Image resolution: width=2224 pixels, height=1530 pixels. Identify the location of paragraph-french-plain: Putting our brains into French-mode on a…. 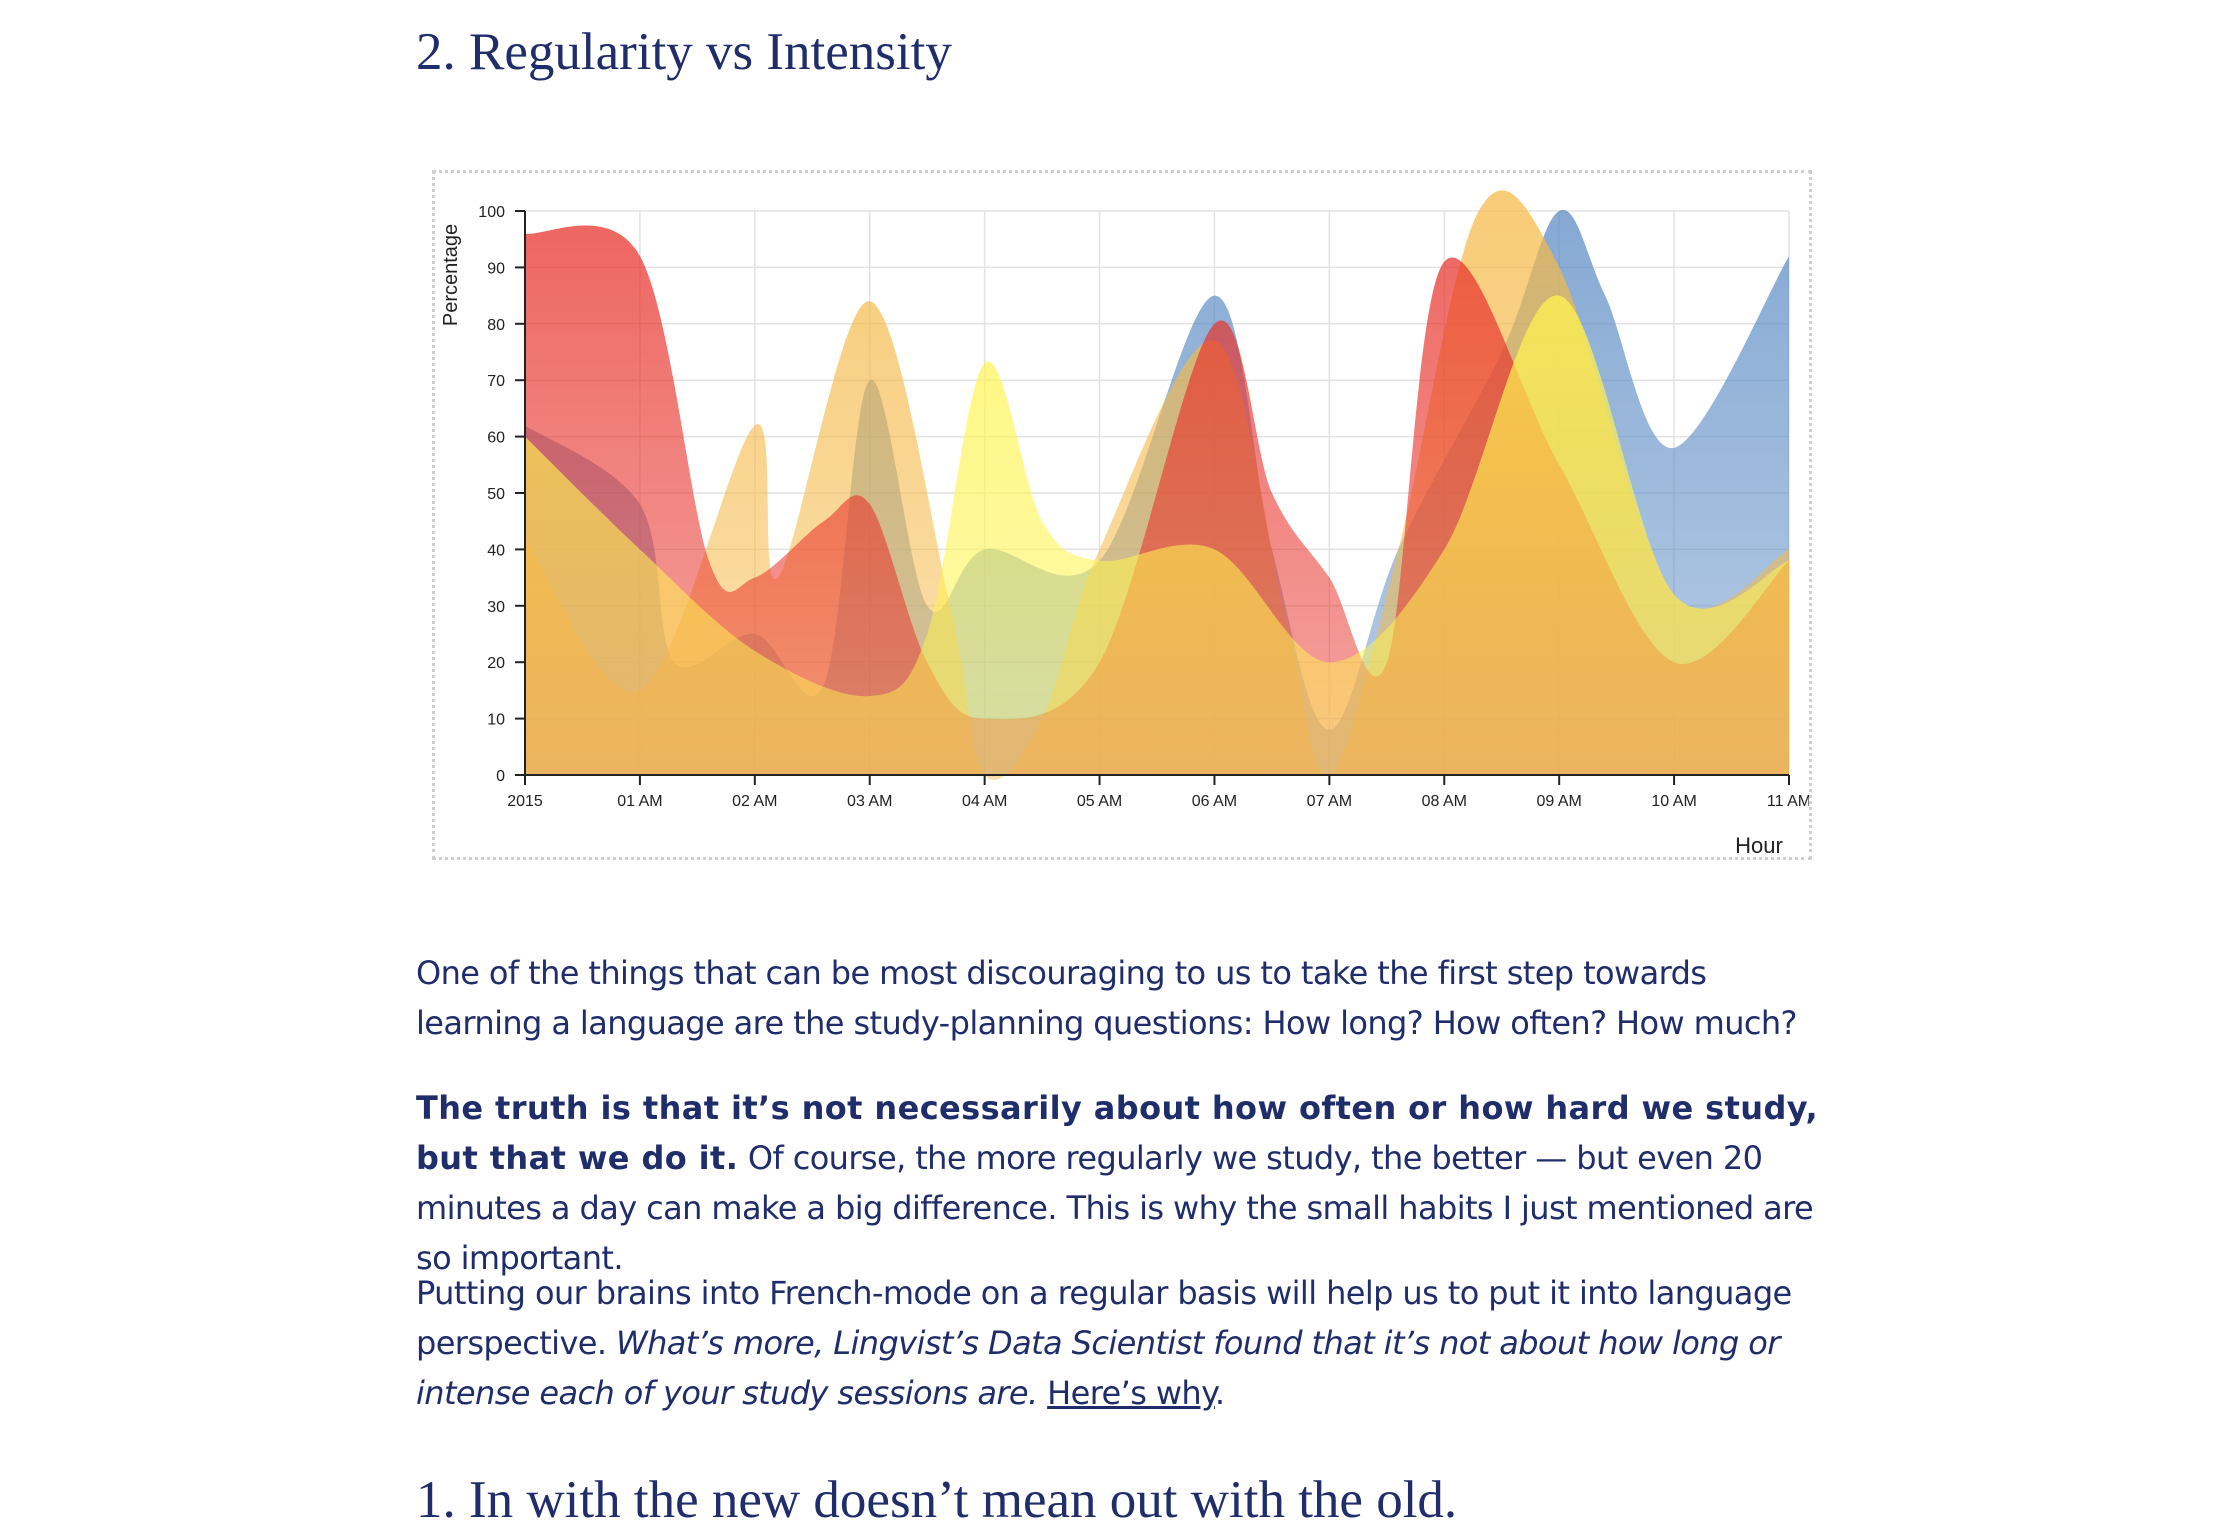
(1104, 1318).